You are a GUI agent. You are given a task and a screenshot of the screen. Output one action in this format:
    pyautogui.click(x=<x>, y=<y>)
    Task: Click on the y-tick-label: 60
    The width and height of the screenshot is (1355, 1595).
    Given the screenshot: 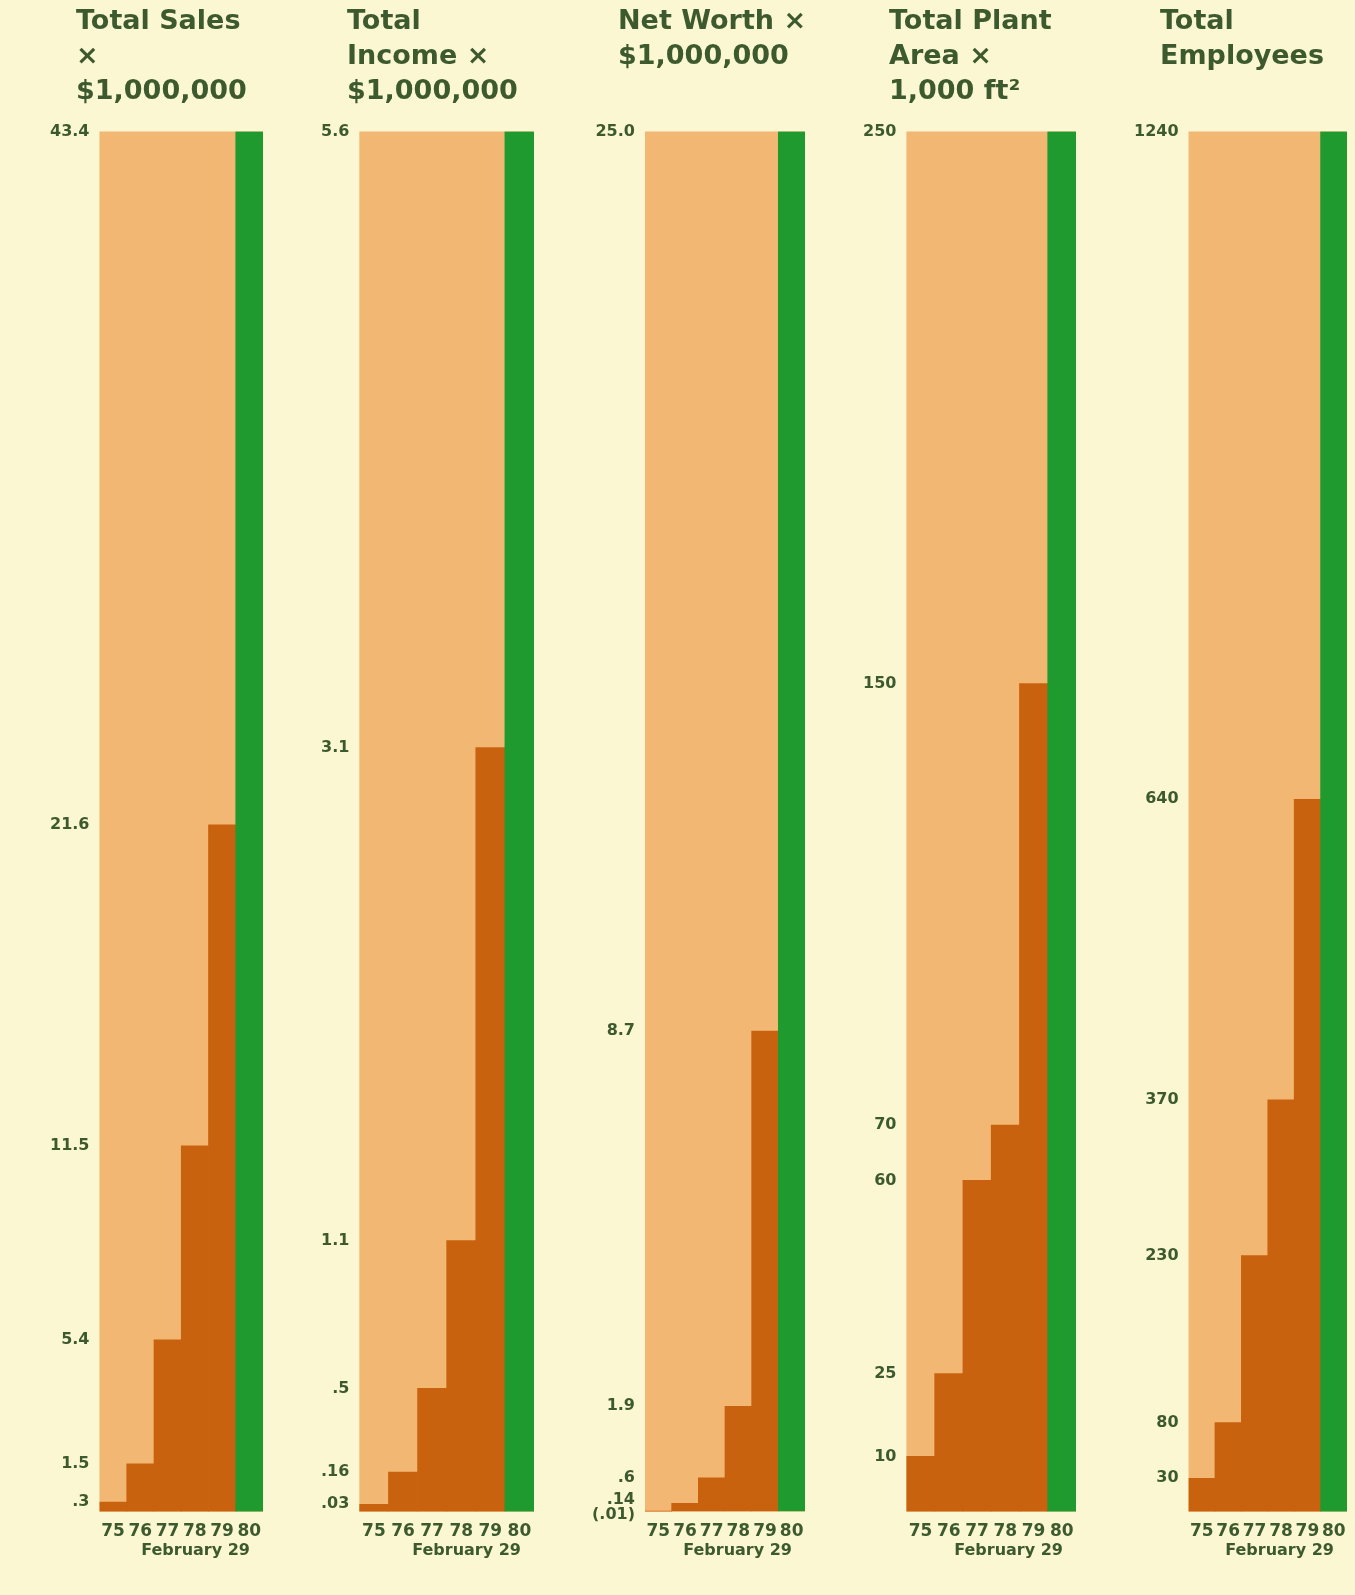 What is the action you would take?
    pyautogui.click(x=885, y=1179)
    